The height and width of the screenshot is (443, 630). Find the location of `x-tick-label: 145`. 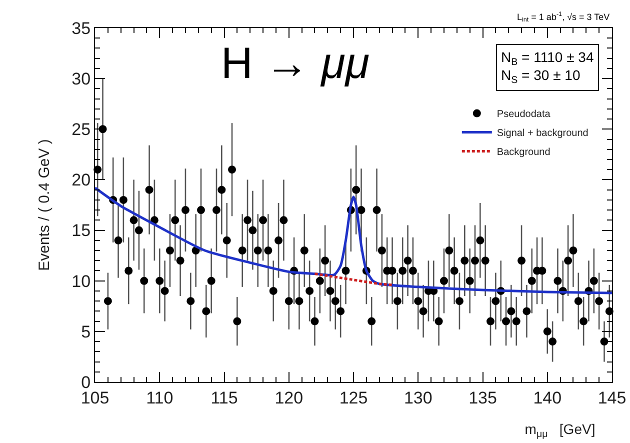

x-tick-label: 145 is located at coordinates (612, 398).